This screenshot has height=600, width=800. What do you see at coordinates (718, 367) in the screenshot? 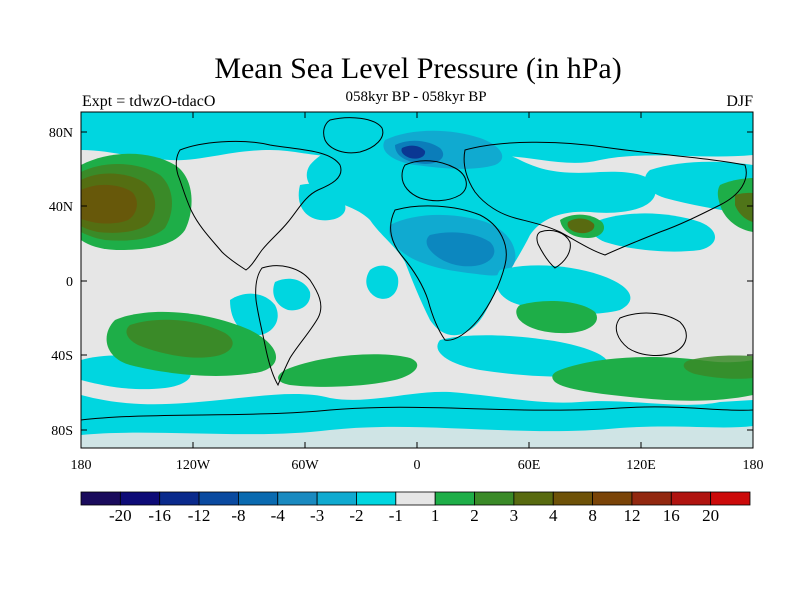
I see `southern-ocean-darkgreen` at bounding box center [718, 367].